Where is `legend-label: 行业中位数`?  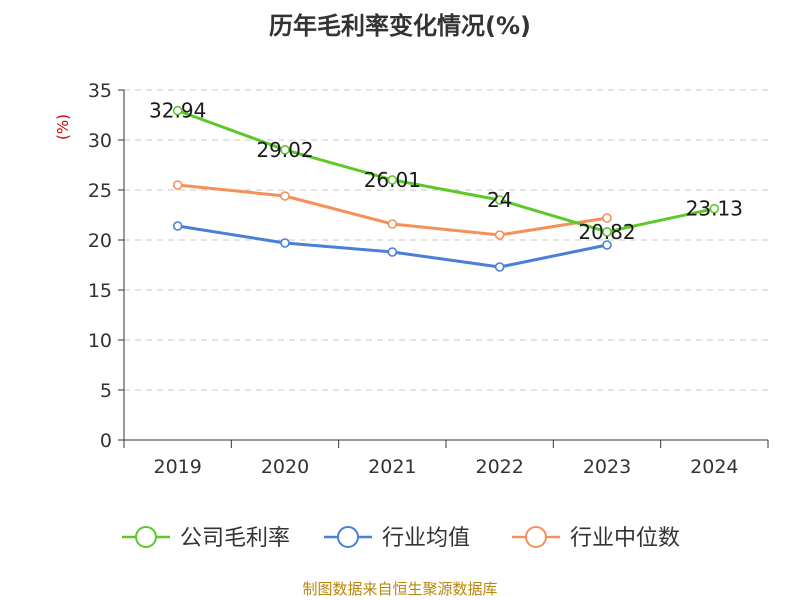
legend-label: 行业中位数 is located at coordinates (625, 538).